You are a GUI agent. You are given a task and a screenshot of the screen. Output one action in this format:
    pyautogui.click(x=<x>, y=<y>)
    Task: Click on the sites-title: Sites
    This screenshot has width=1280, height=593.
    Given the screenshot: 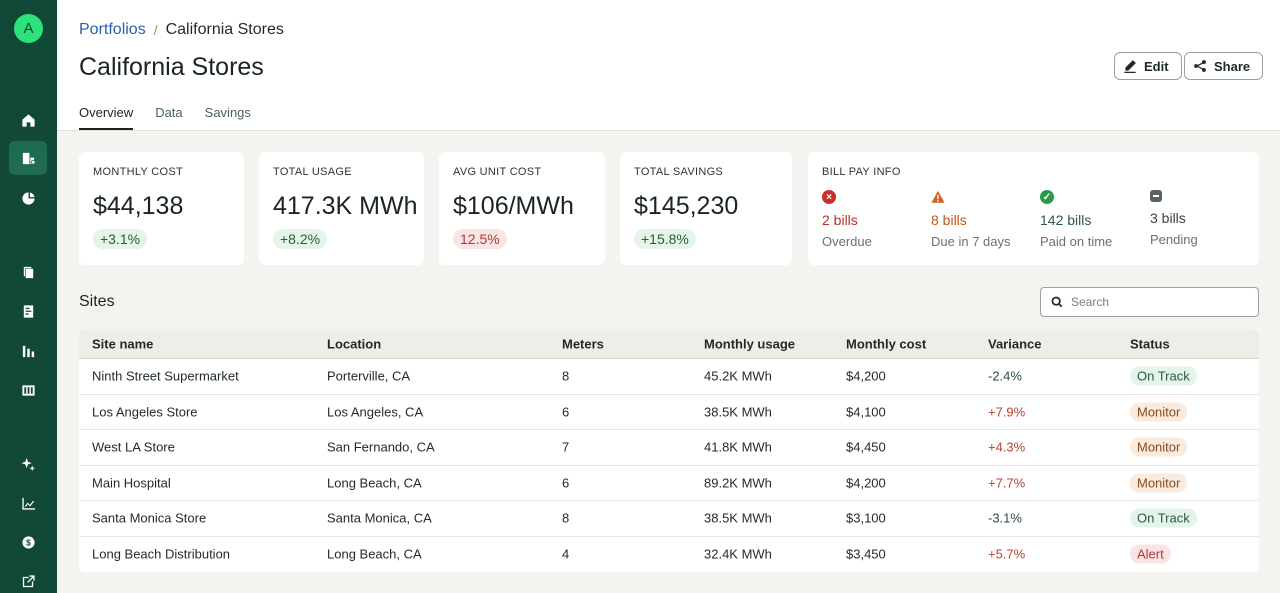 What is the action you would take?
    pyautogui.click(x=97, y=301)
    